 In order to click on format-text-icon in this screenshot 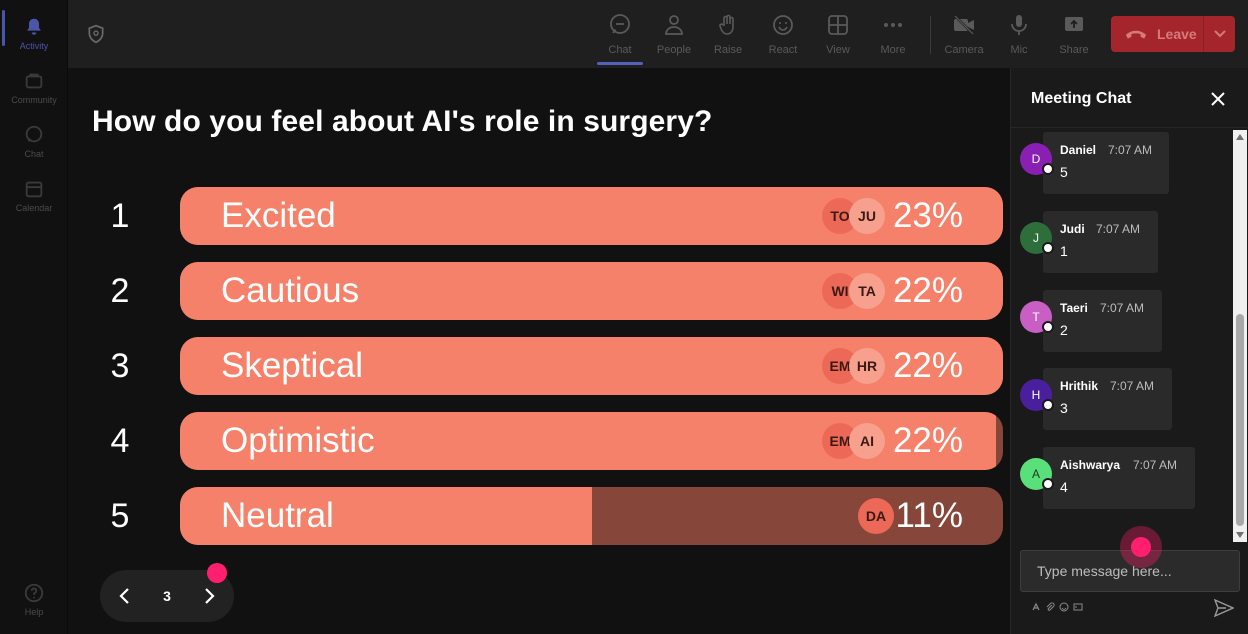, I will do `click(1036, 607)`.